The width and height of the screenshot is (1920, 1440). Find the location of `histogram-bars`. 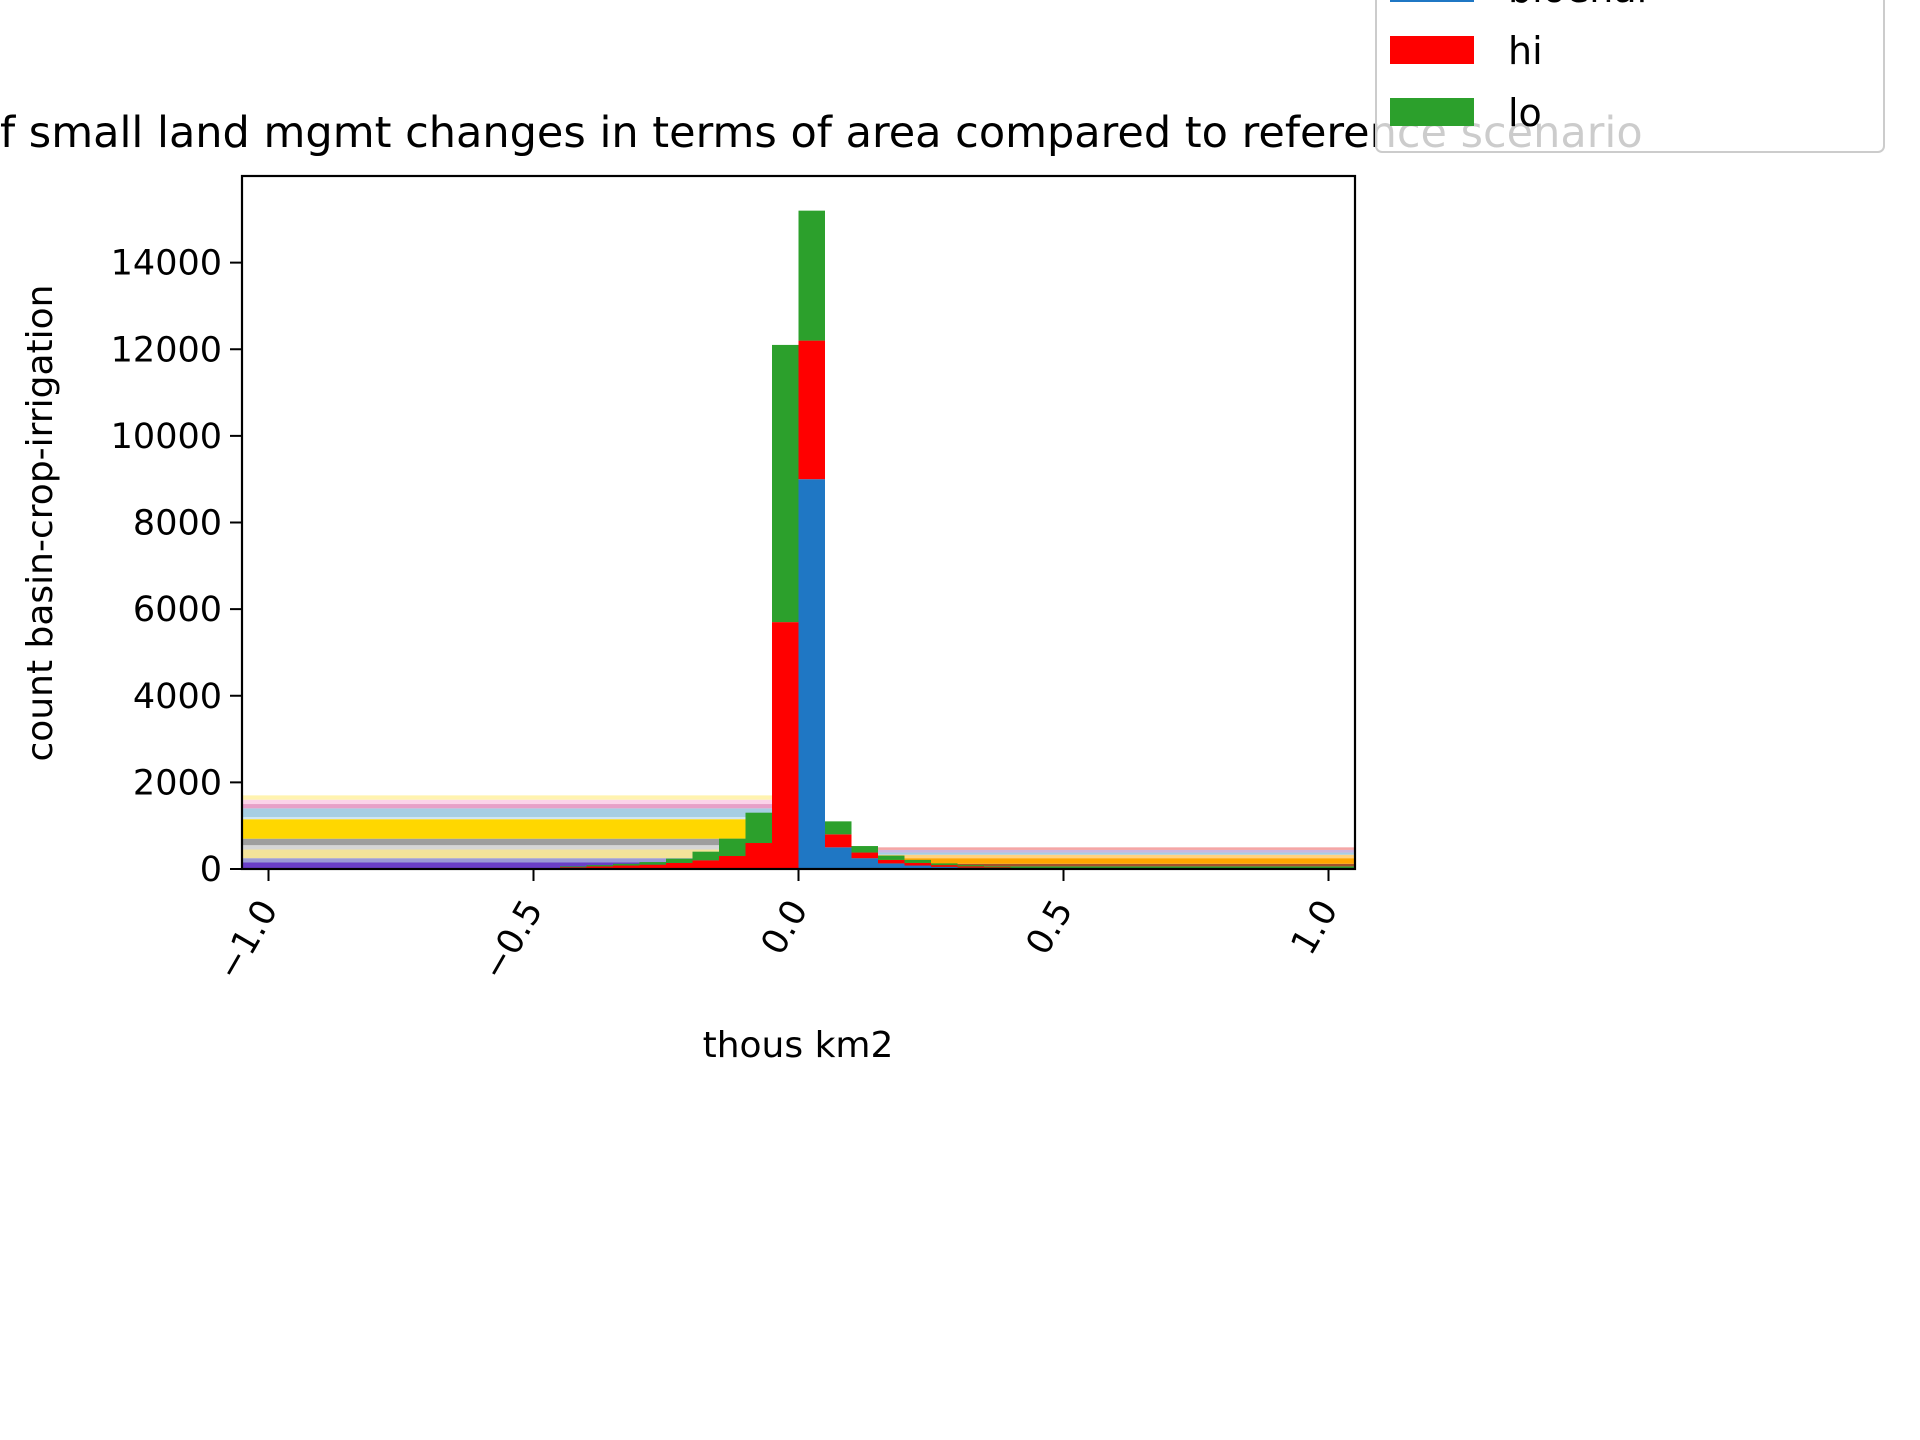

histogram-bars is located at coordinates (798, 539).